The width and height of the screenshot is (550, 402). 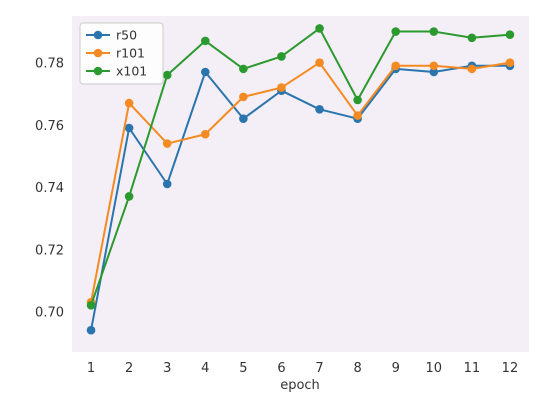 What do you see at coordinates (49, 64) in the screenshot?
I see `y-tick-label: 0.78` at bounding box center [49, 64].